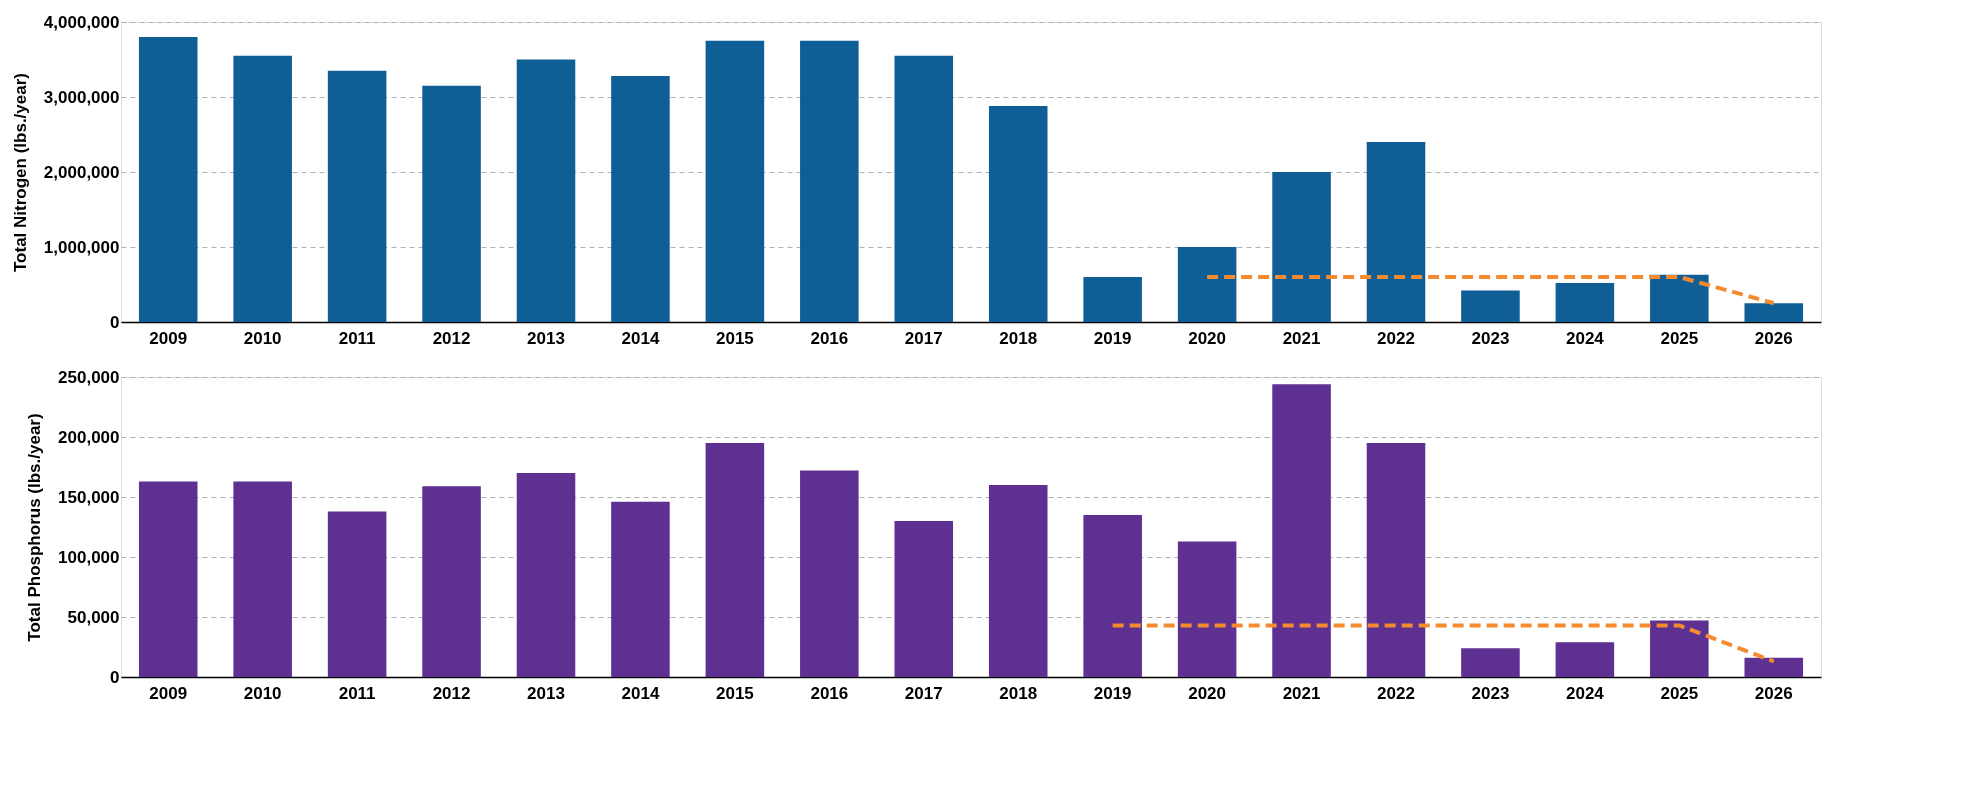 The image size is (1962, 802). I want to click on y-tick-label: 200,000, so click(89, 437).